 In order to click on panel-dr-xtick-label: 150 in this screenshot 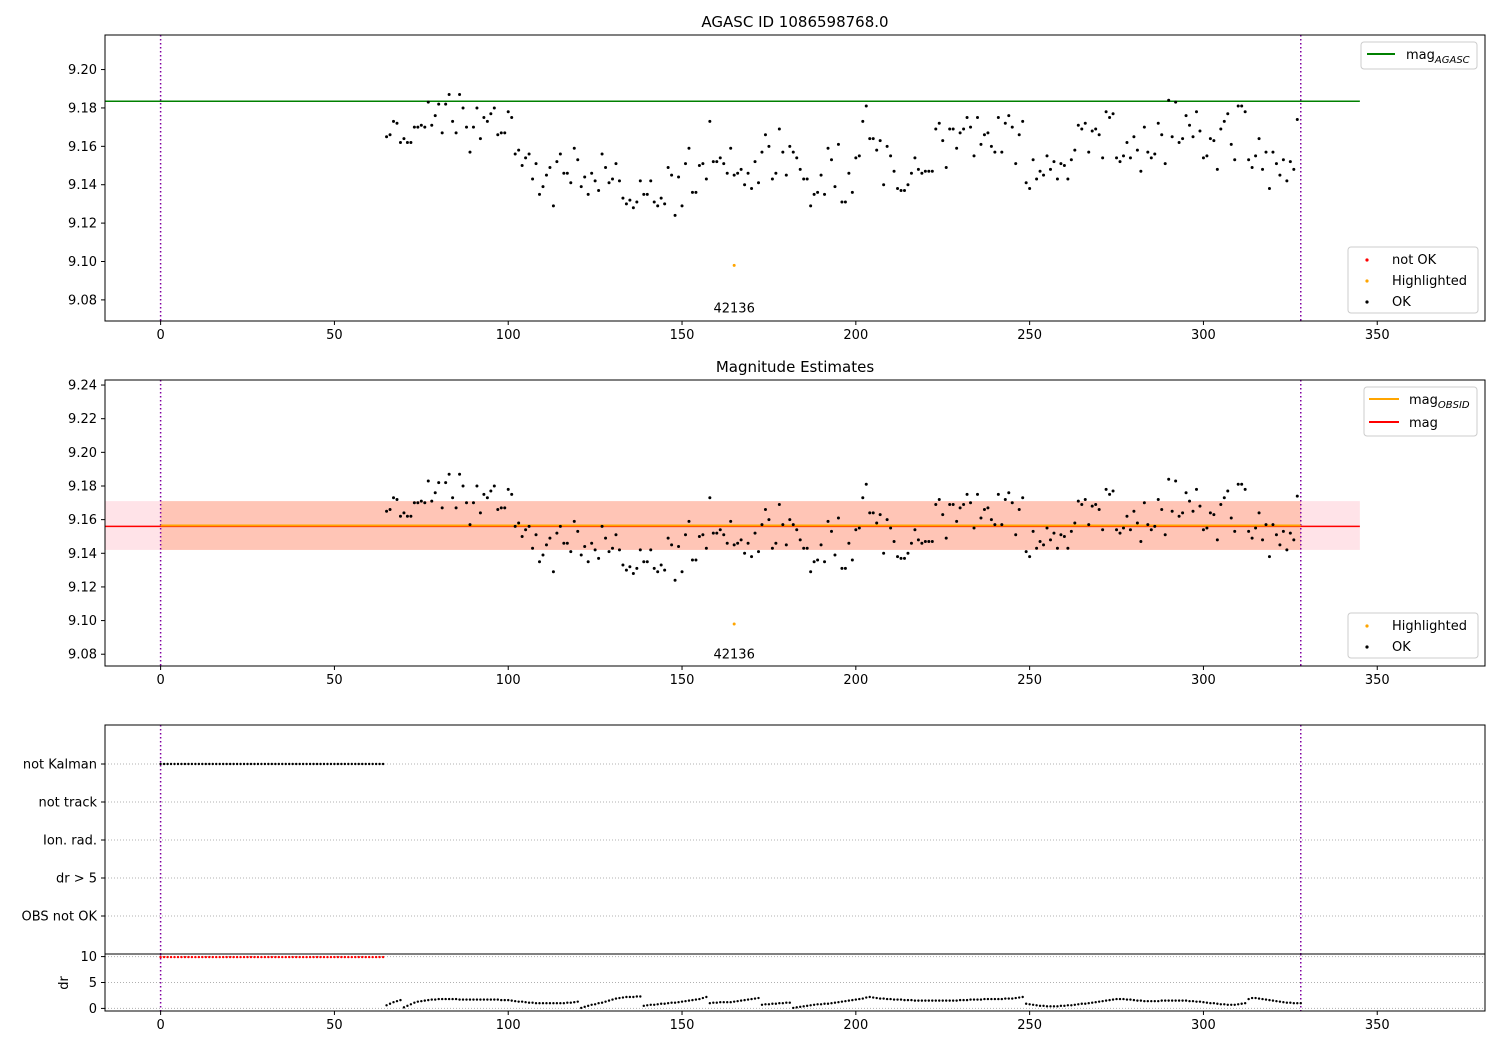, I will do `click(682, 1025)`.